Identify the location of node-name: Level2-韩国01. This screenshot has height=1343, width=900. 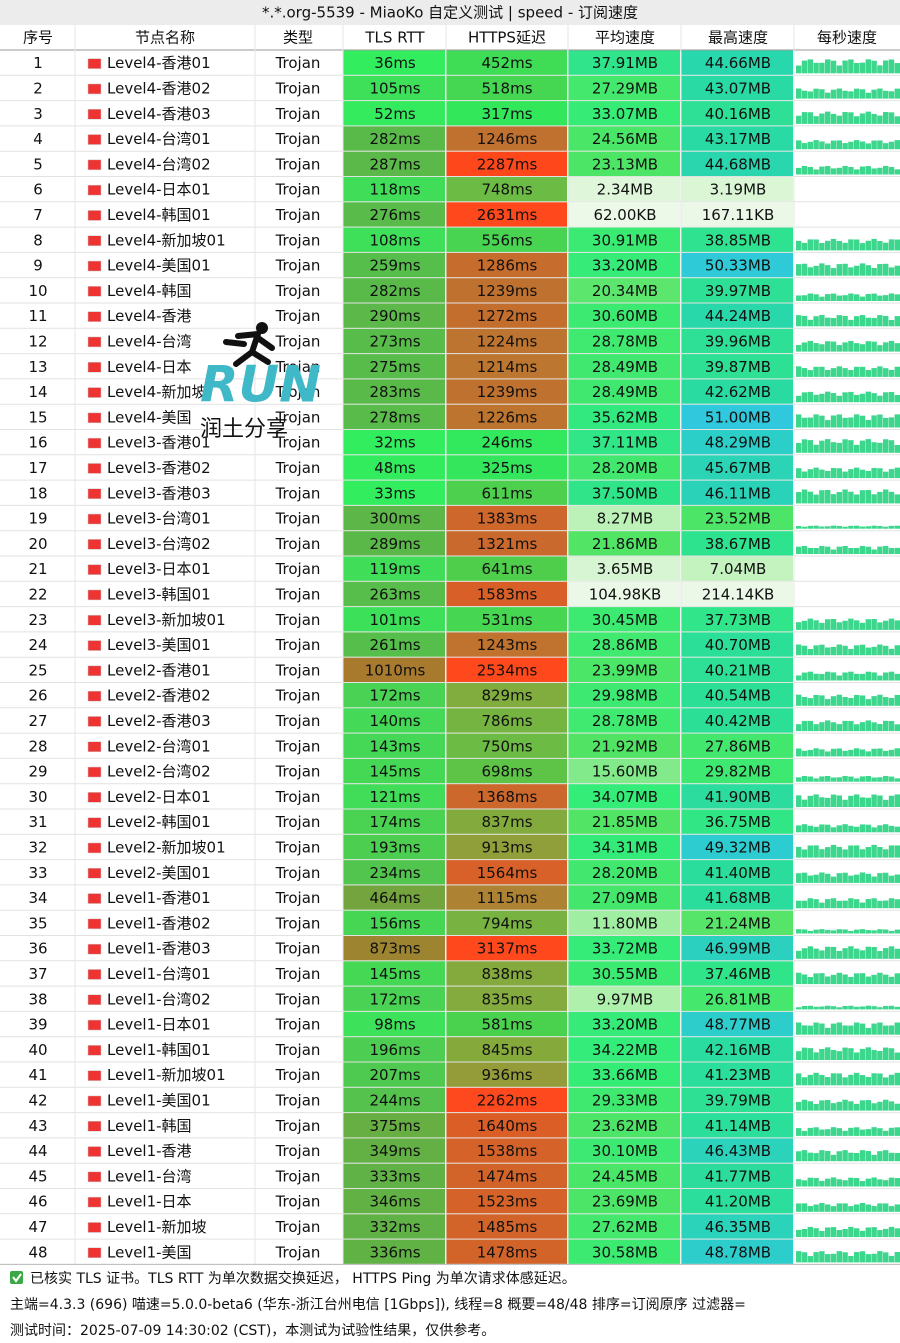
(159, 822).